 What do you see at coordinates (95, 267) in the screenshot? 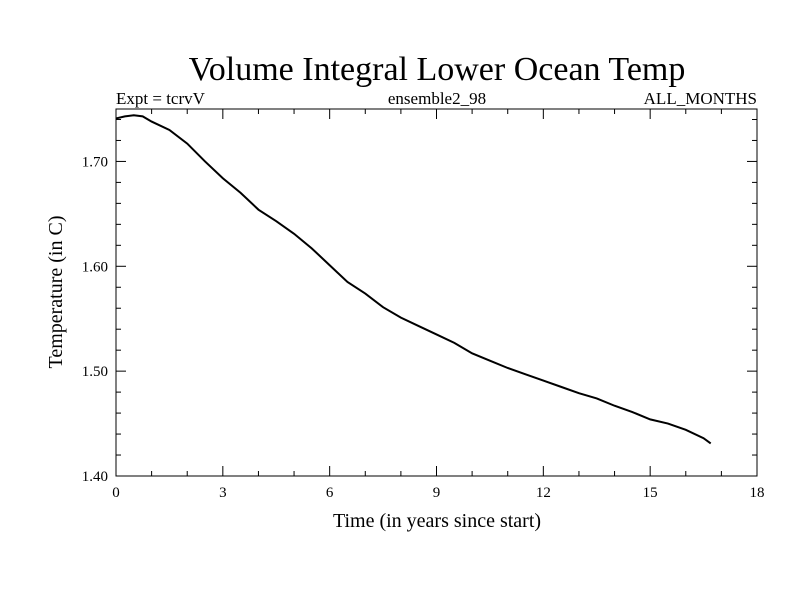
I see `y-tick-label: 1.60` at bounding box center [95, 267].